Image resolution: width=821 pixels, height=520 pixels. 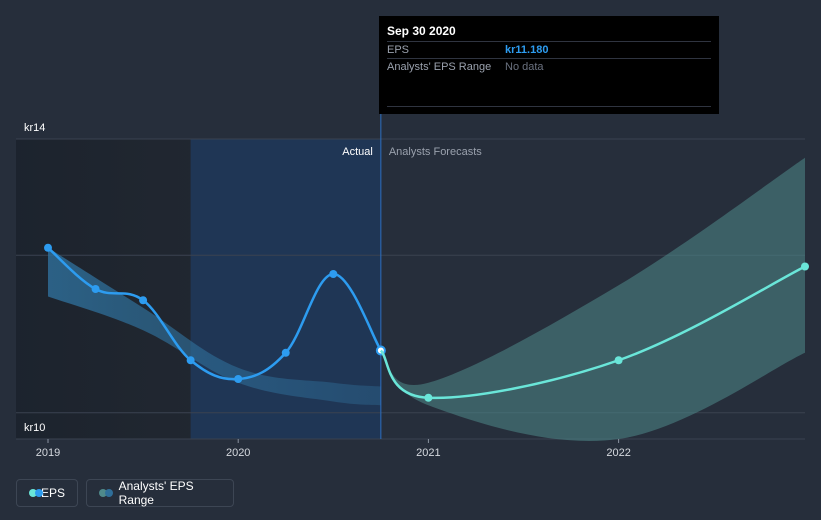 I want to click on tooltip-row-eps: EPS kr11.180, so click(x=549, y=50).